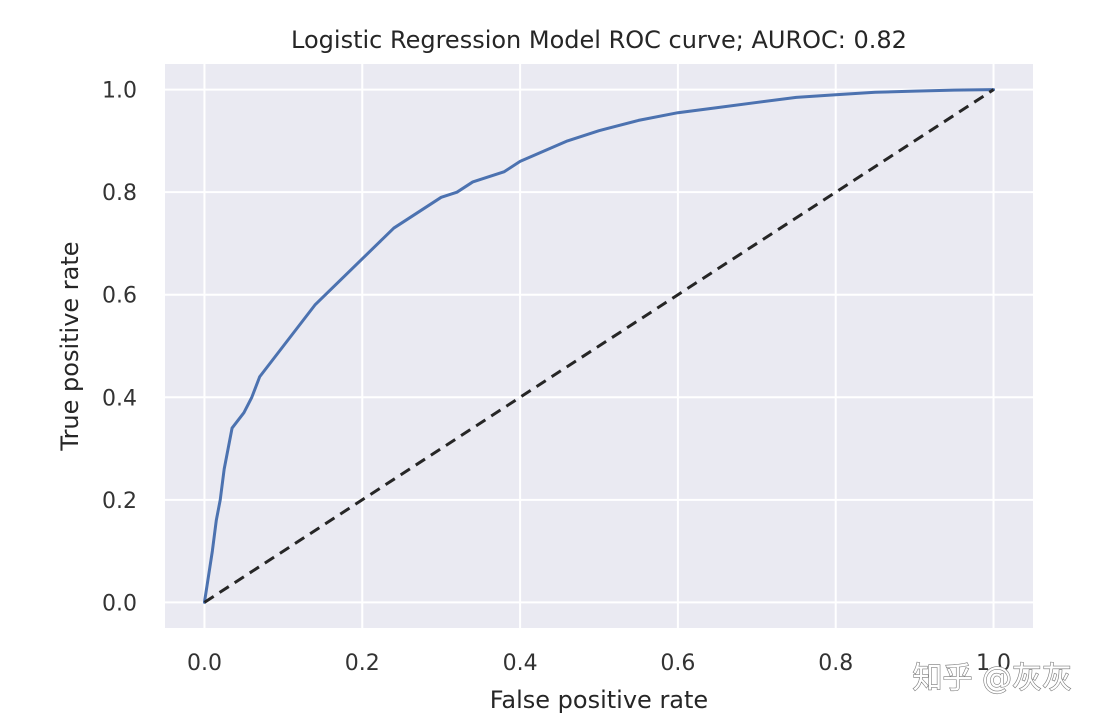  What do you see at coordinates (677, 663) in the screenshot?
I see `x-tick-label: 0.6` at bounding box center [677, 663].